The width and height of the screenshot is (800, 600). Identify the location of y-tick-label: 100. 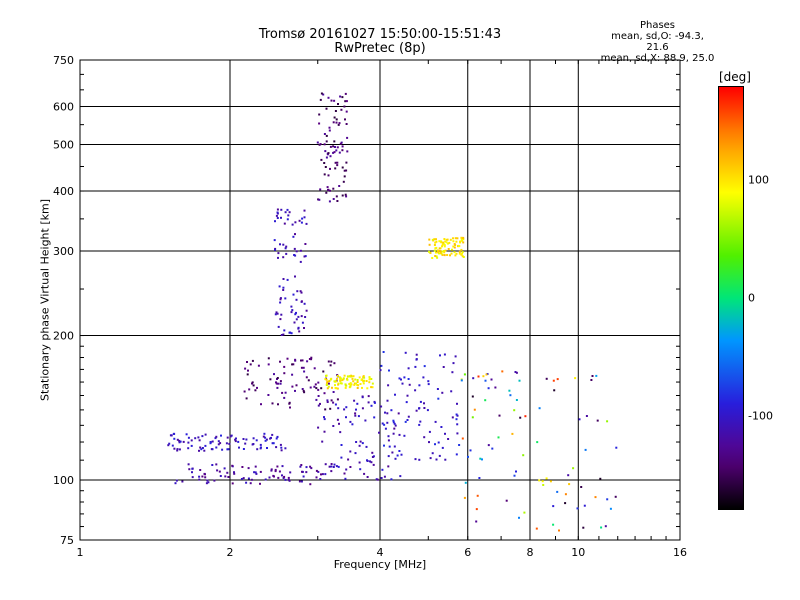
(63, 480).